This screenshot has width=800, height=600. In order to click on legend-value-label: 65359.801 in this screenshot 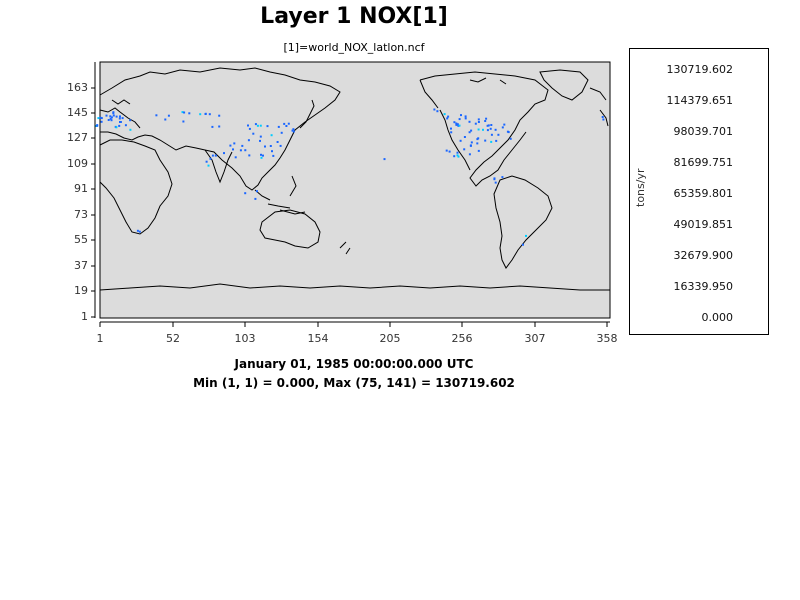, I will do `click(703, 193)`.